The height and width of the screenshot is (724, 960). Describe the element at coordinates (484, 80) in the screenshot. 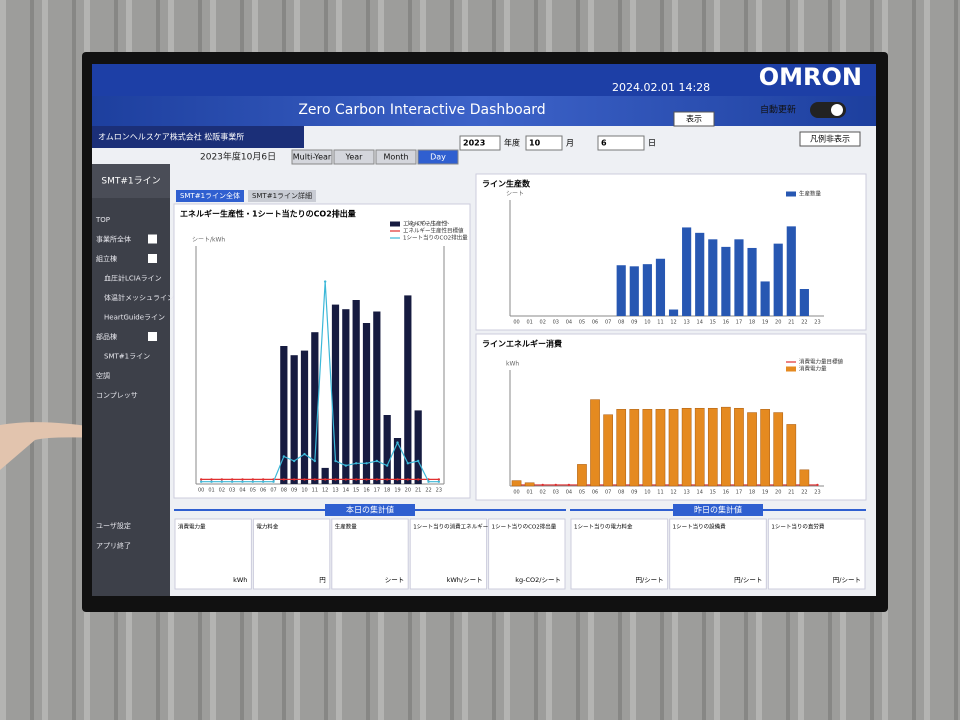

I see `top-band` at that location.